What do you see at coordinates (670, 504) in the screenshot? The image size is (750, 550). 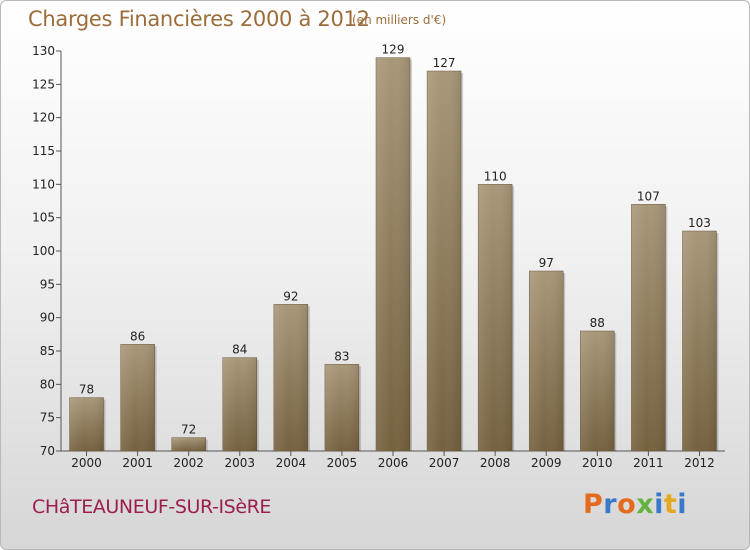 I see `logo-letter: t` at bounding box center [670, 504].